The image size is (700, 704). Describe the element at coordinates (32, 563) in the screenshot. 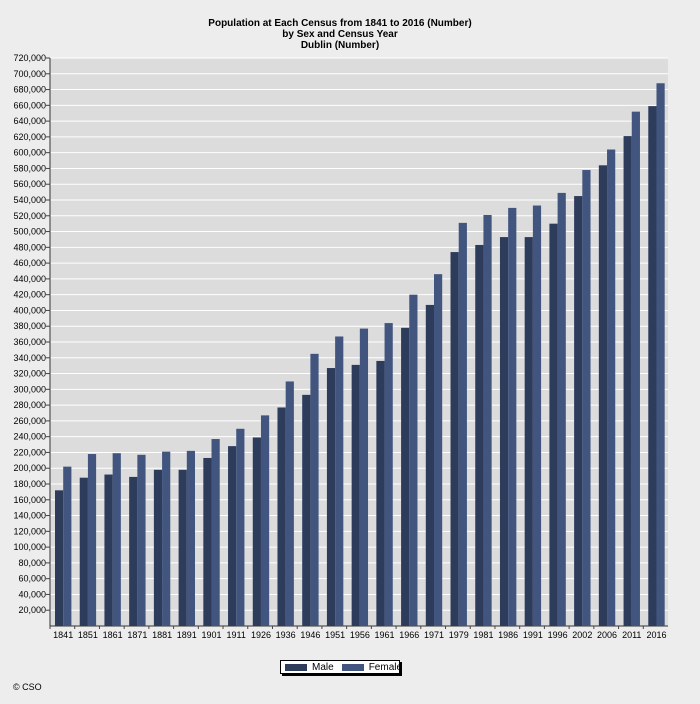

I see `y-tick-label: 80,000` at that location.